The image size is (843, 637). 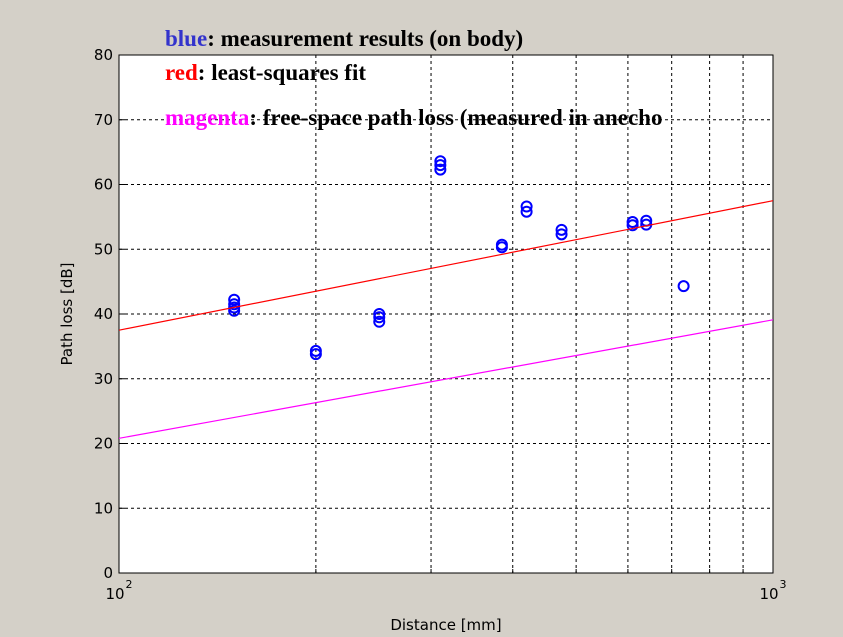 What do you see at coordinates (67, 314) in the screenshot?
I see `y-axis-label: Path loss [dB]` at bounding box center [67, 314].